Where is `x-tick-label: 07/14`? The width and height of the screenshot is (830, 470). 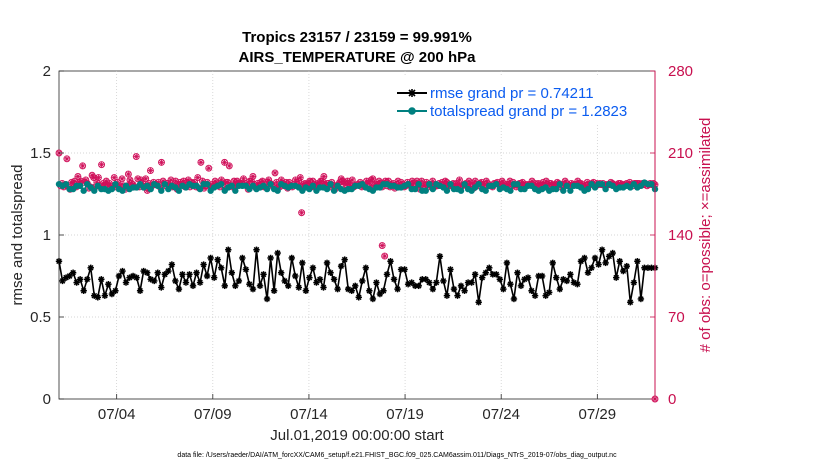
x-tick-label: 07/14 is located at coordinates (309, 414).